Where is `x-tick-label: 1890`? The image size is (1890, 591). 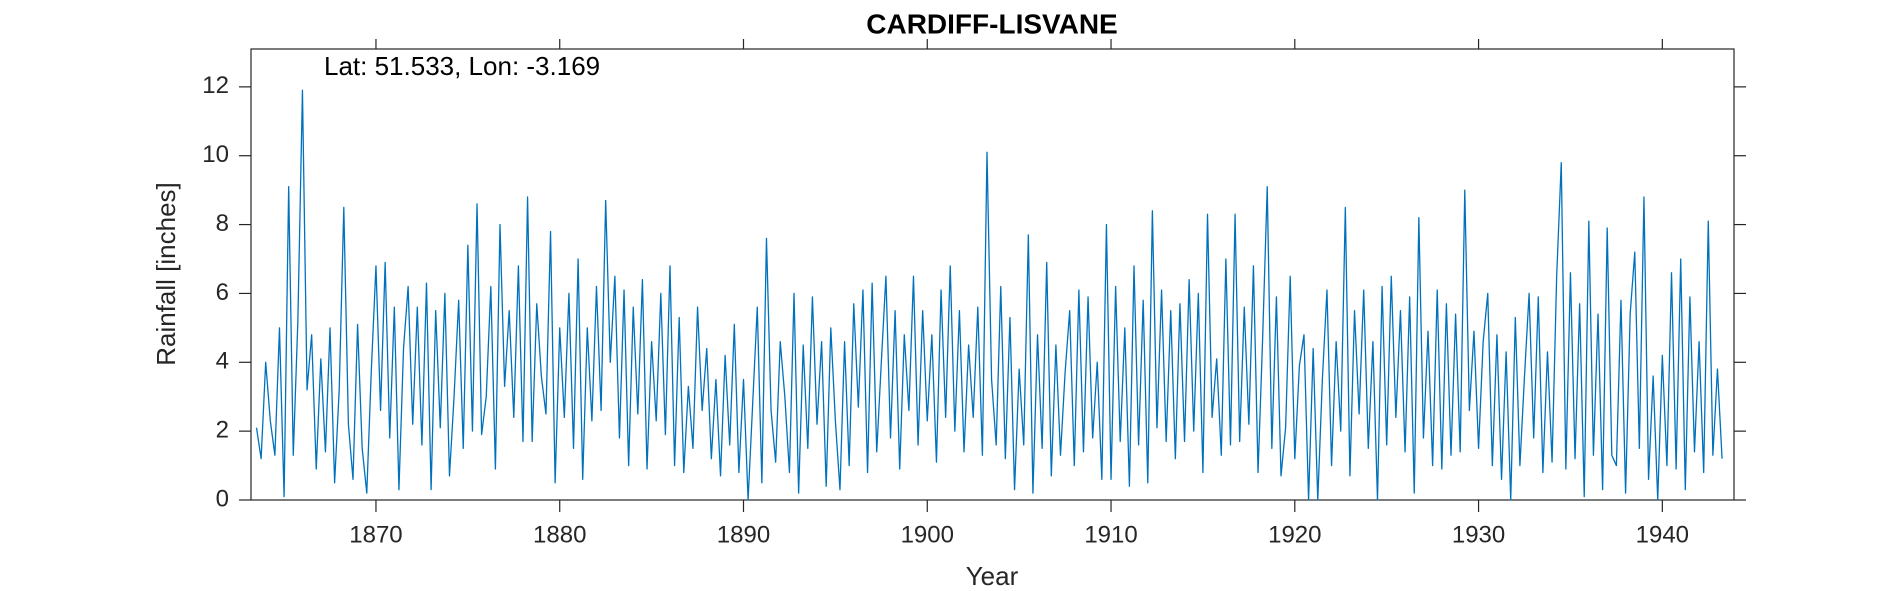
x-tick-label: 1890 is located at coordinates (743, 534).